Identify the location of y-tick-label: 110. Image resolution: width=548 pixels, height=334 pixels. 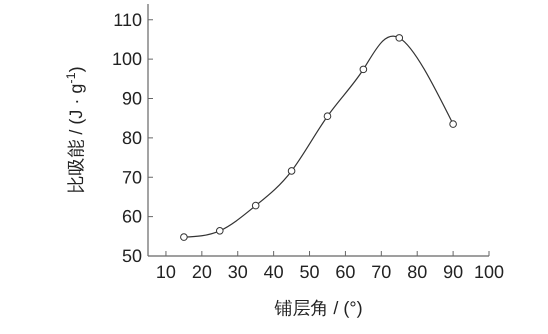
(127, 20).